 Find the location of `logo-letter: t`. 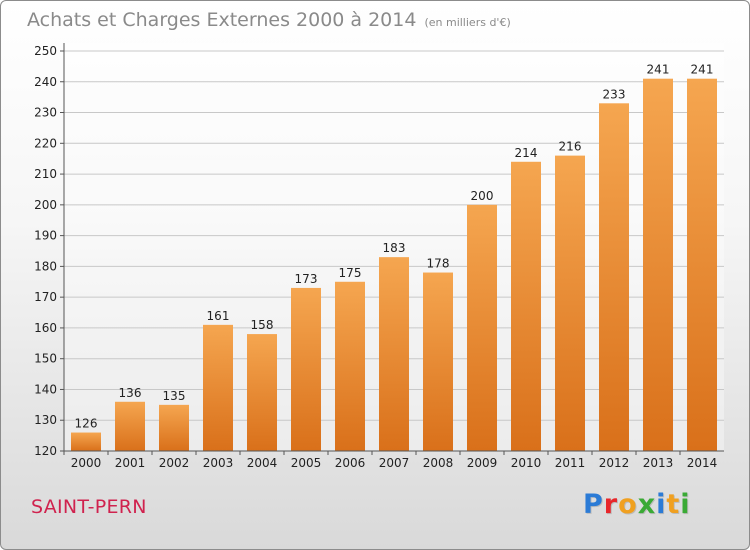

logo-letter: t is located at coordinates (673, 504).